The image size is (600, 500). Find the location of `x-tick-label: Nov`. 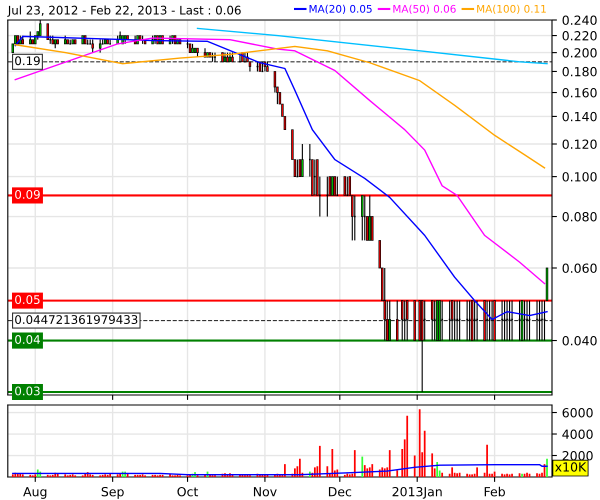

x-tick-label: Nov is located at coordinates (265, 491).